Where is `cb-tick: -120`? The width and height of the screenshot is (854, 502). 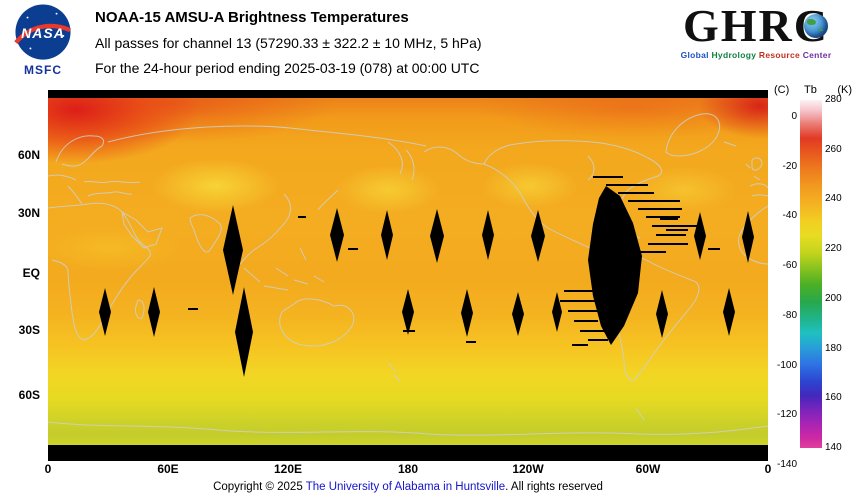
cb-tick: -120 is located at coordinates (786, 415).